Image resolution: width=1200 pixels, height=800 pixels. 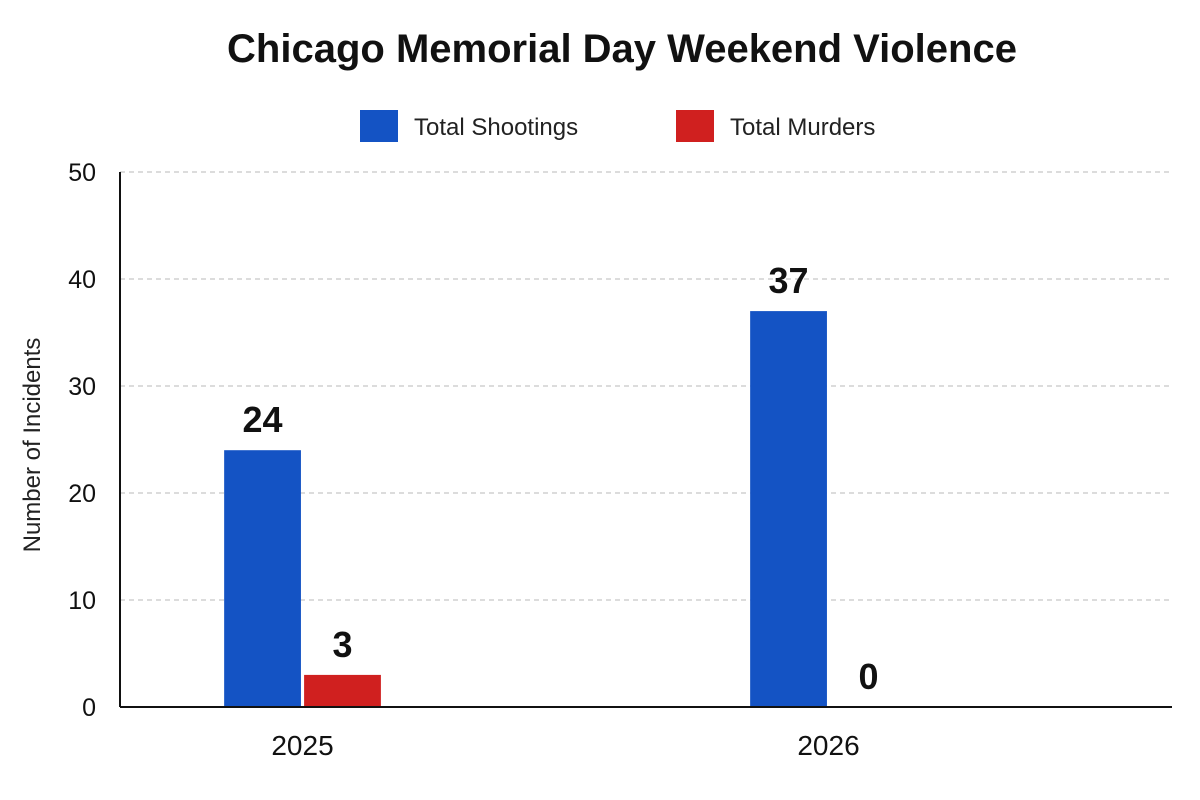 I want to click on legend-label-murders: Total Murders, so click(x=802, y=127).